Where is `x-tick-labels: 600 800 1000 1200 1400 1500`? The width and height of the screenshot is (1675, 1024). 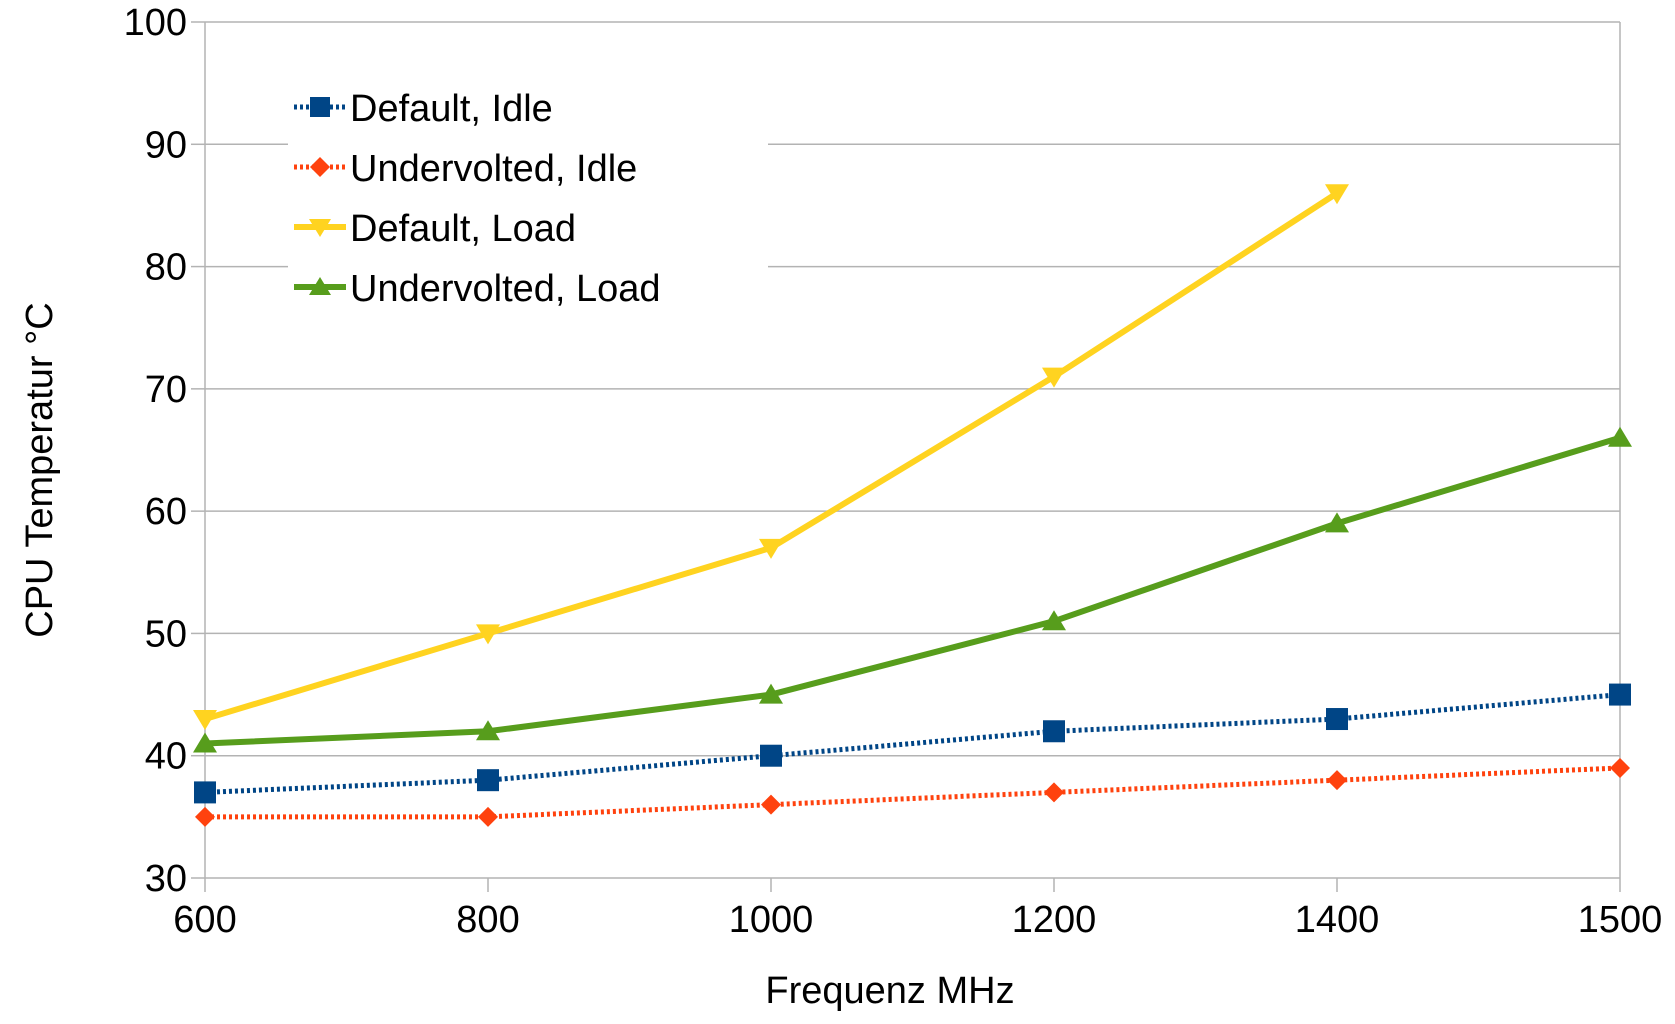
x-tick-labels: 600 800 1000 1200 1400 1500 is located at coordinates (917, 920).